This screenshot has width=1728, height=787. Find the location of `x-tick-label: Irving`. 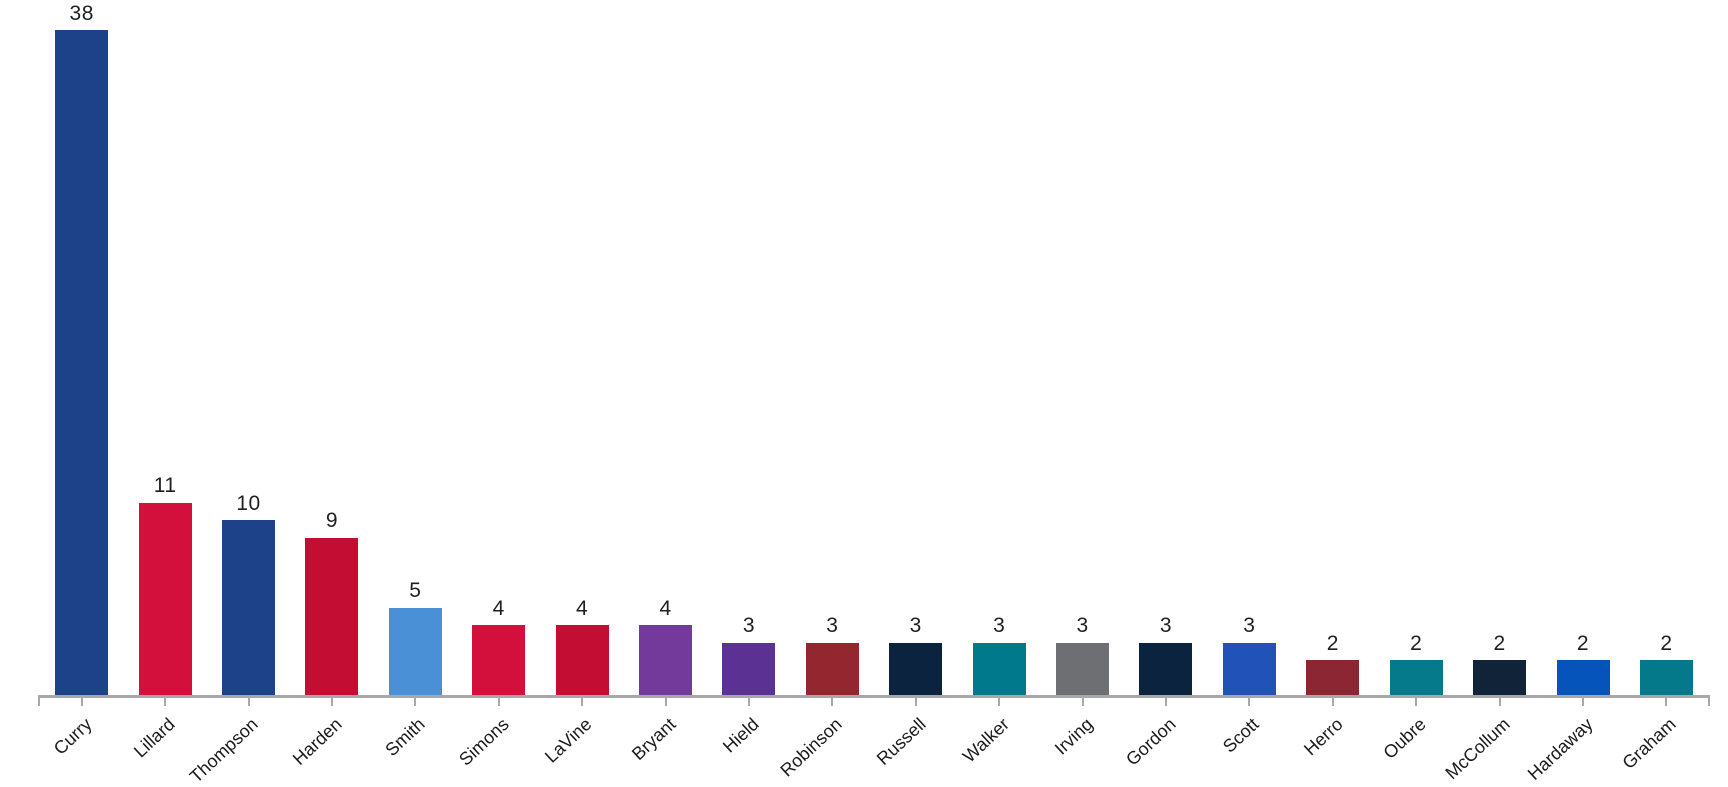

x-tick-label: Irving is located at coordinates (1073, 736).